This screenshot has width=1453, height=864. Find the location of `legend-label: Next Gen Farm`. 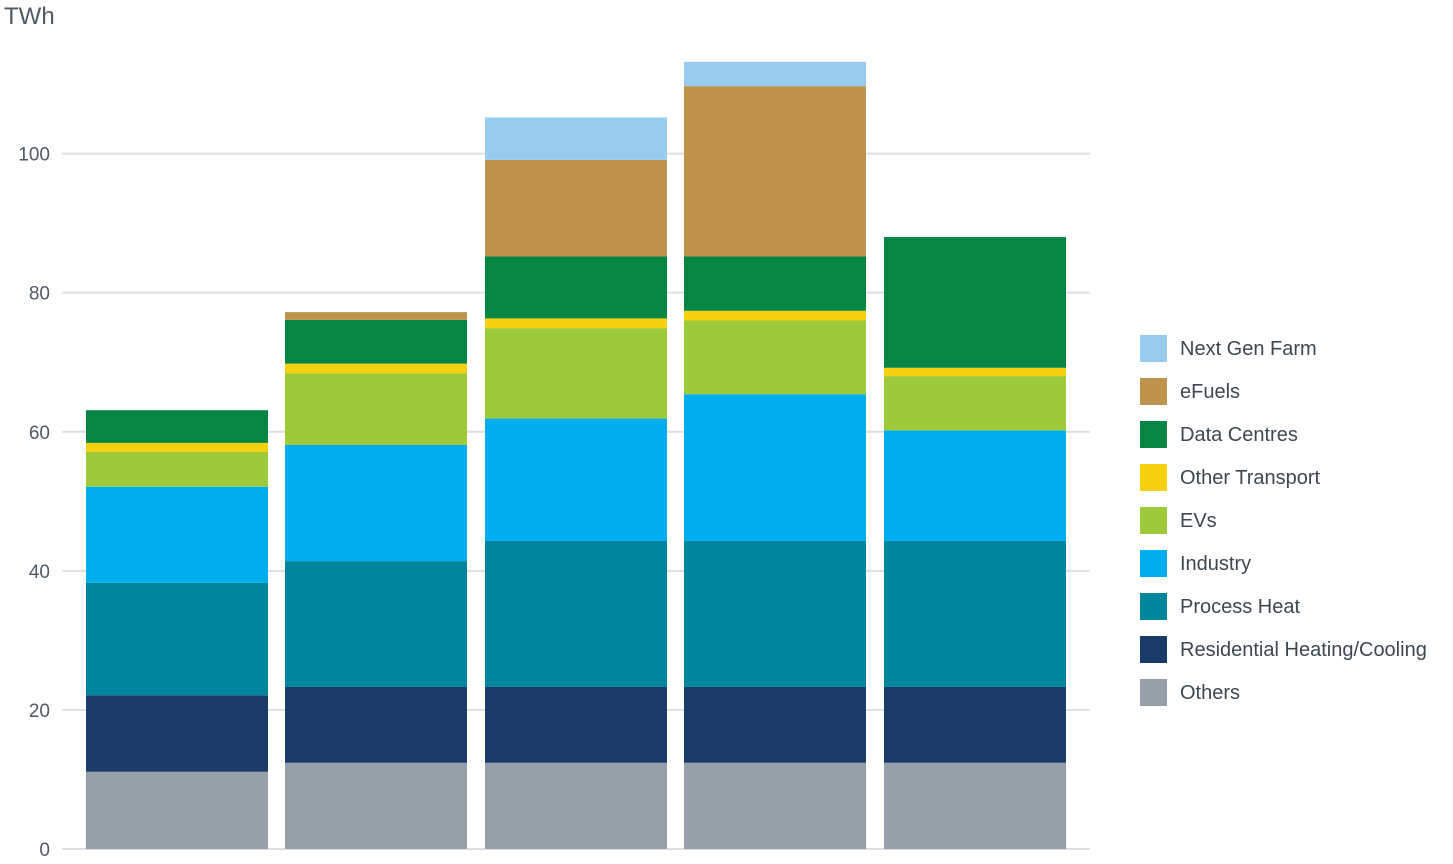

legend-label: Next Gen Farm is located at coordinates (1248, 349).